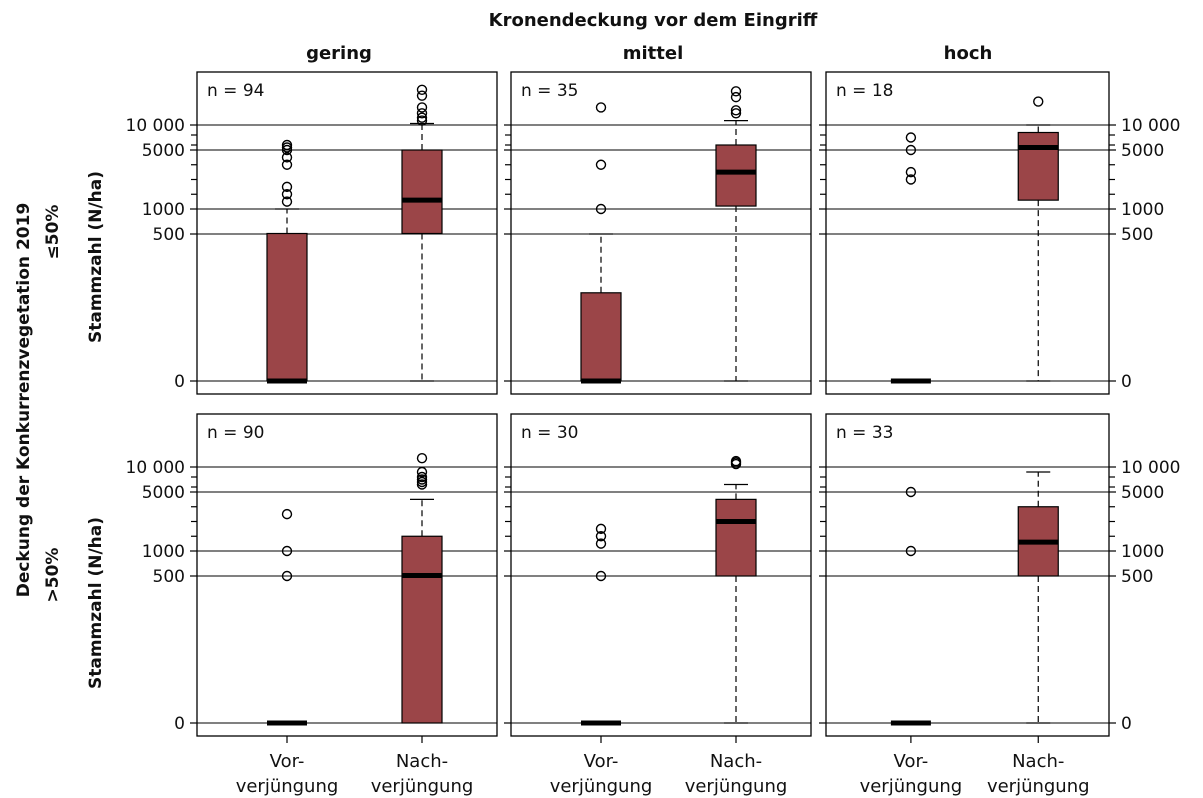  I want to click on panel-le50-gering: 0 500 1000 5000 10 000 n = 94, so click(312, 233).